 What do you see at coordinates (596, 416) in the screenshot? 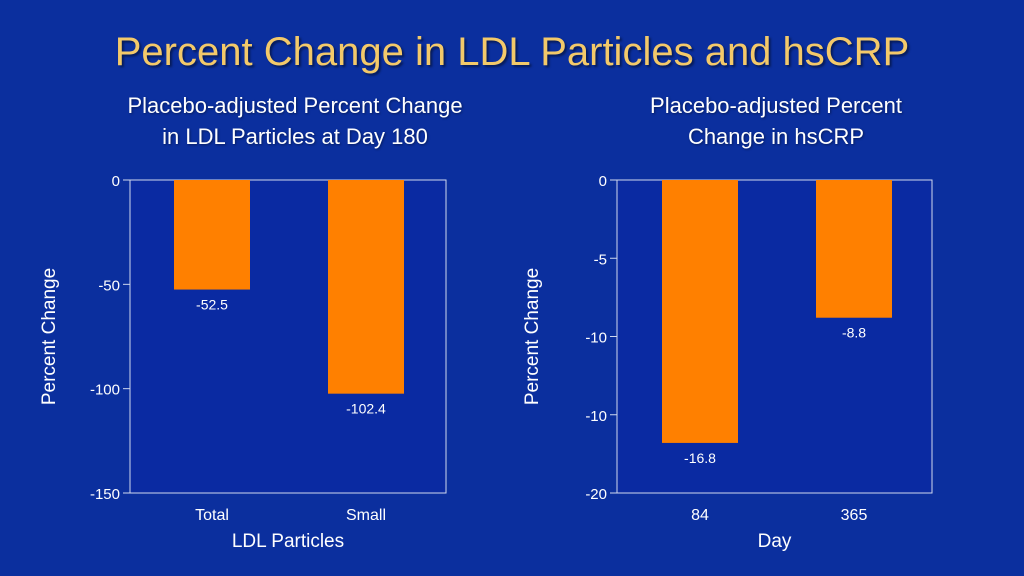
I see `chart-2-ytick-label-3: -10` at bounding box center [596, 416].